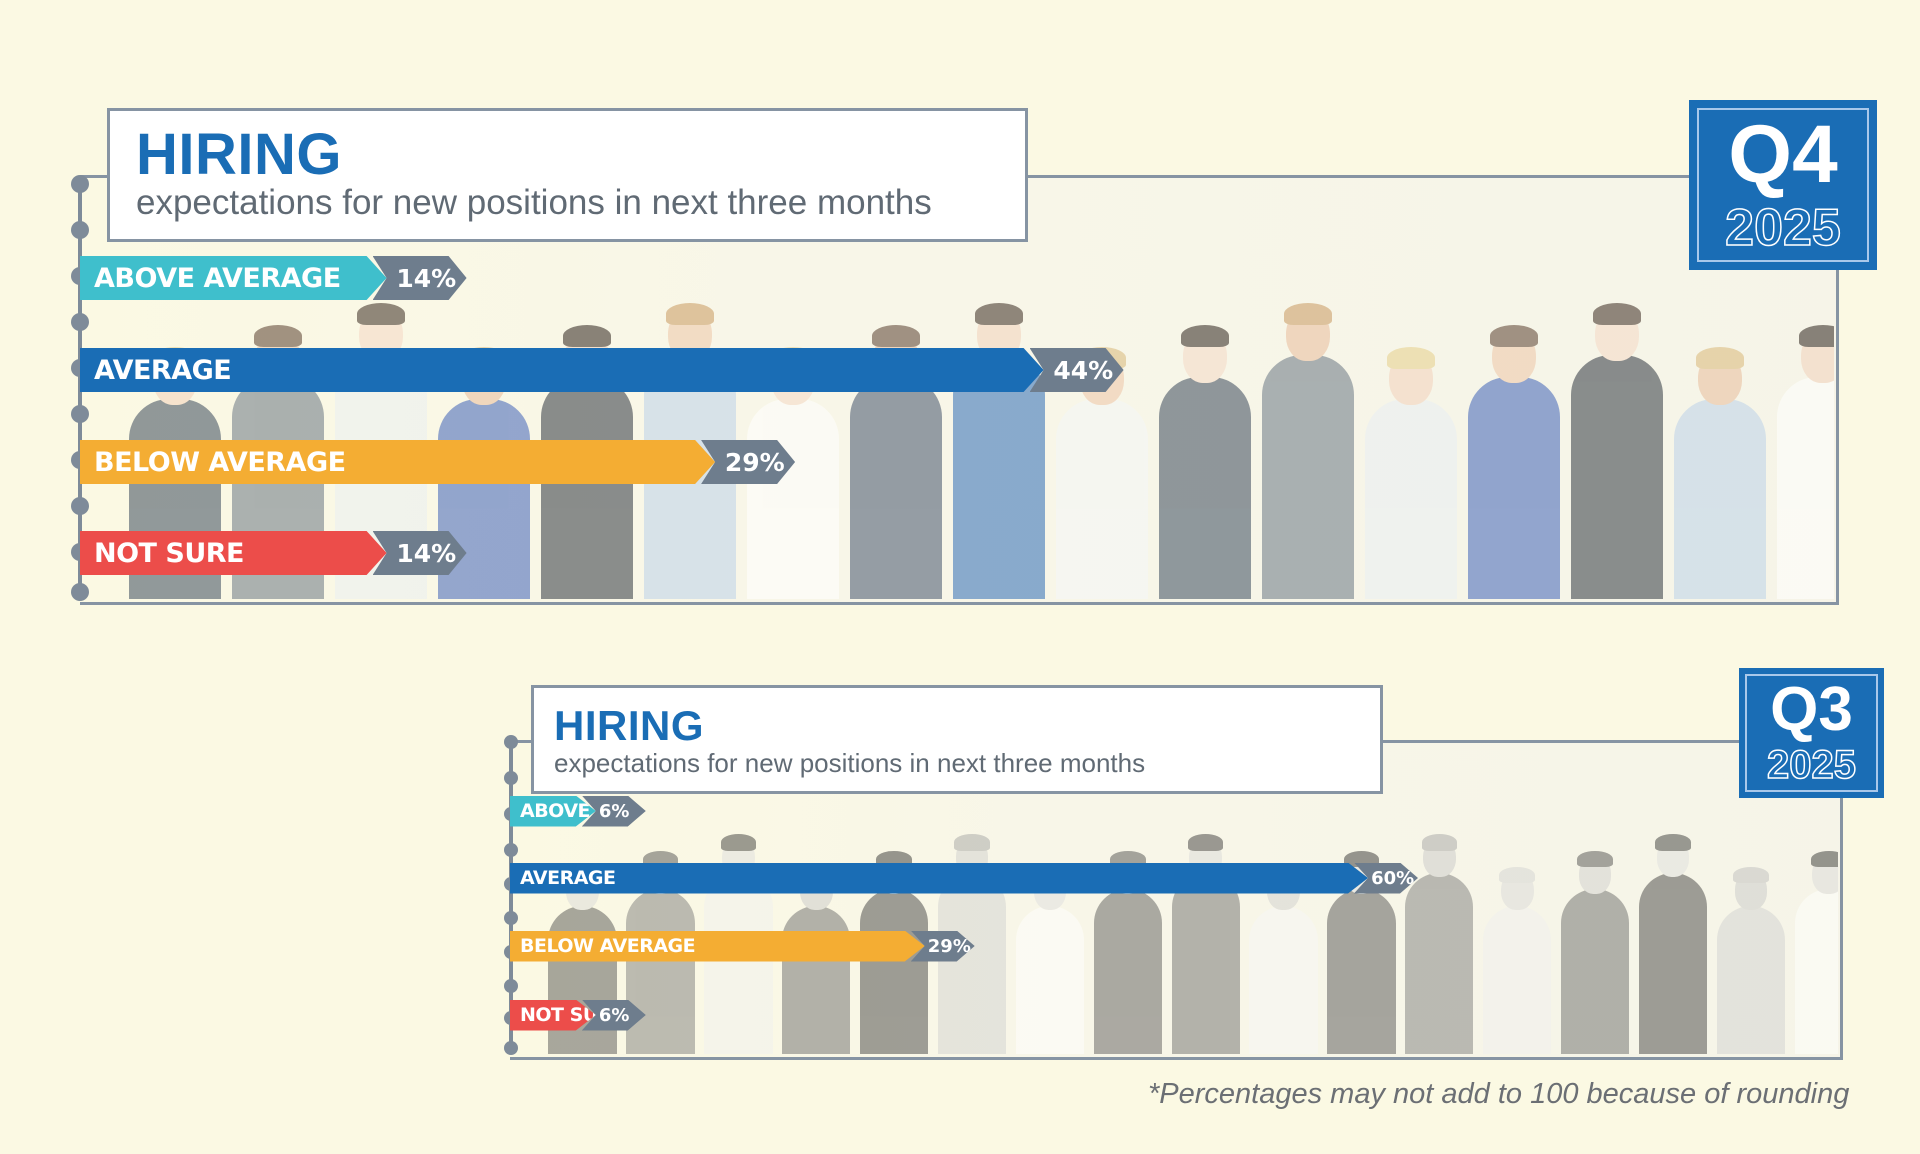 The width and height of the screenshot is (1920, 1154). What do you see at coordinates (1811, 709) in the screenshot?
I see `q3-quarter-label: Q3` at bounding box center [1811, 709].